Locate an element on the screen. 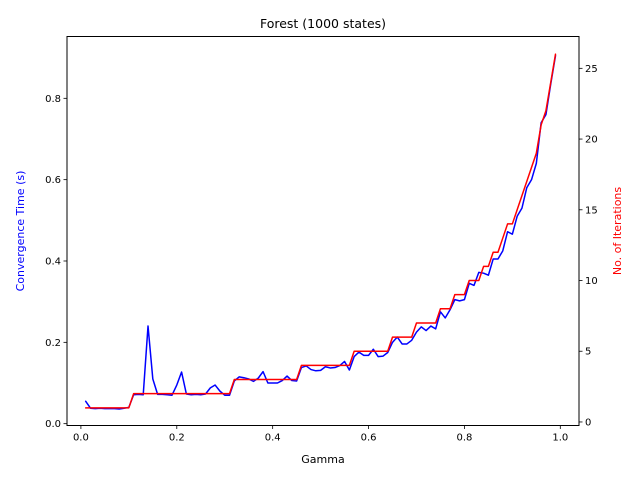 The height and width of the screenshot is (480, 640). y-left-tick-label: 0.0 is located at coordinates (53, 424).